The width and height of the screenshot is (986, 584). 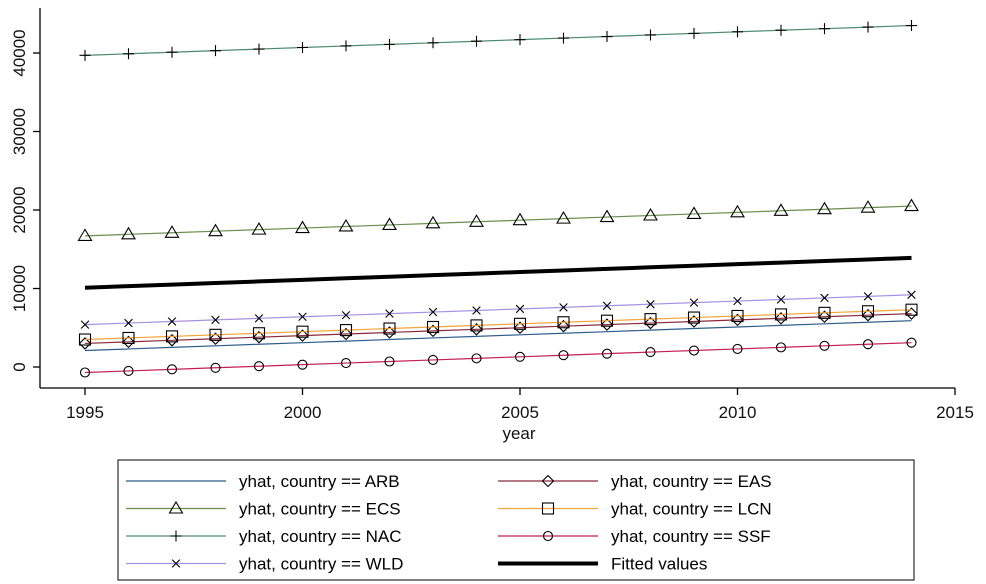 I want to click on legend-entry-4: yhat, country == NAC, so click(x=264, y=536).